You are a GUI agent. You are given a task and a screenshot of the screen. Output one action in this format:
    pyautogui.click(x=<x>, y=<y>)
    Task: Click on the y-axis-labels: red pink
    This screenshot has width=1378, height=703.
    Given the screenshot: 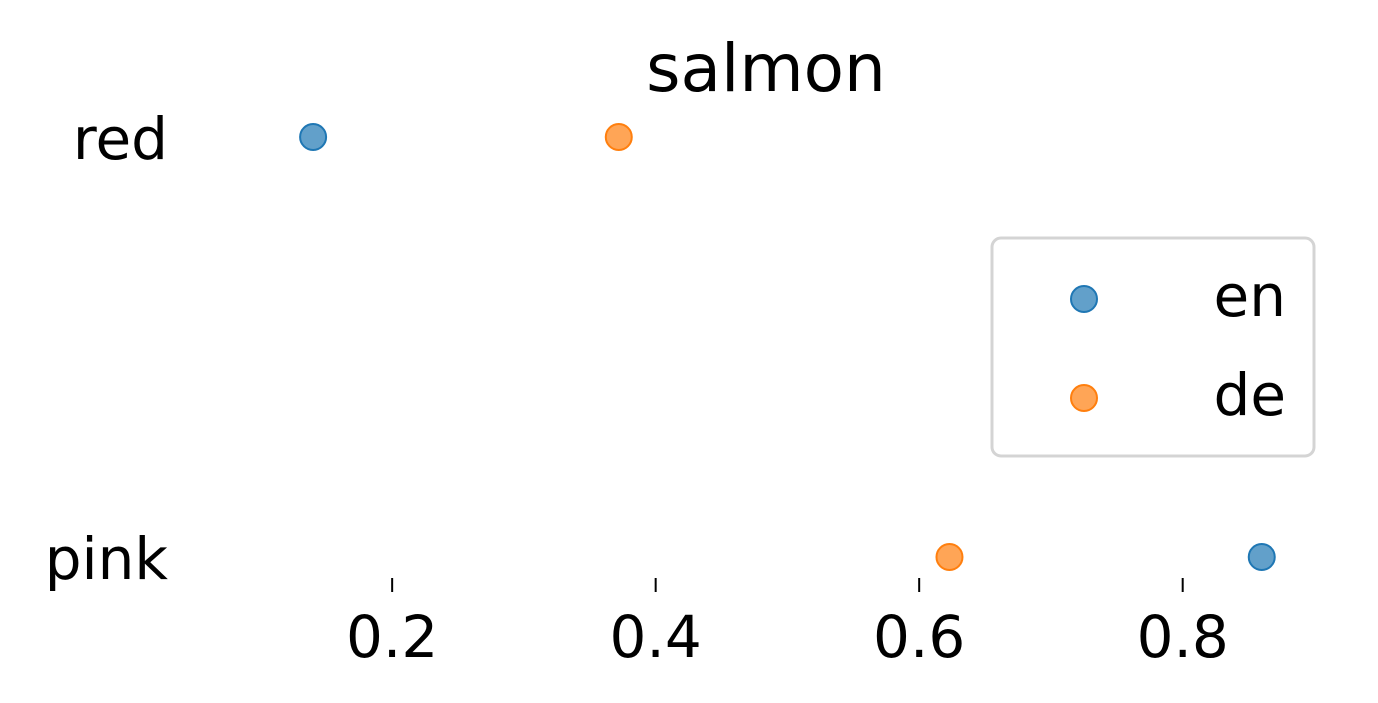 What is the action you would take?
    pyautogui.click(x=107, y=349)
    